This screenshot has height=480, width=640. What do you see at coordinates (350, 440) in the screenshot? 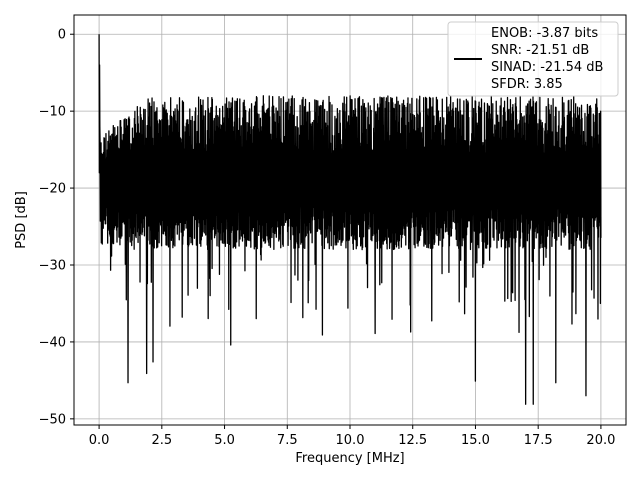
I see `x-tick-label: 10.0` at bounding box center [350, 440].